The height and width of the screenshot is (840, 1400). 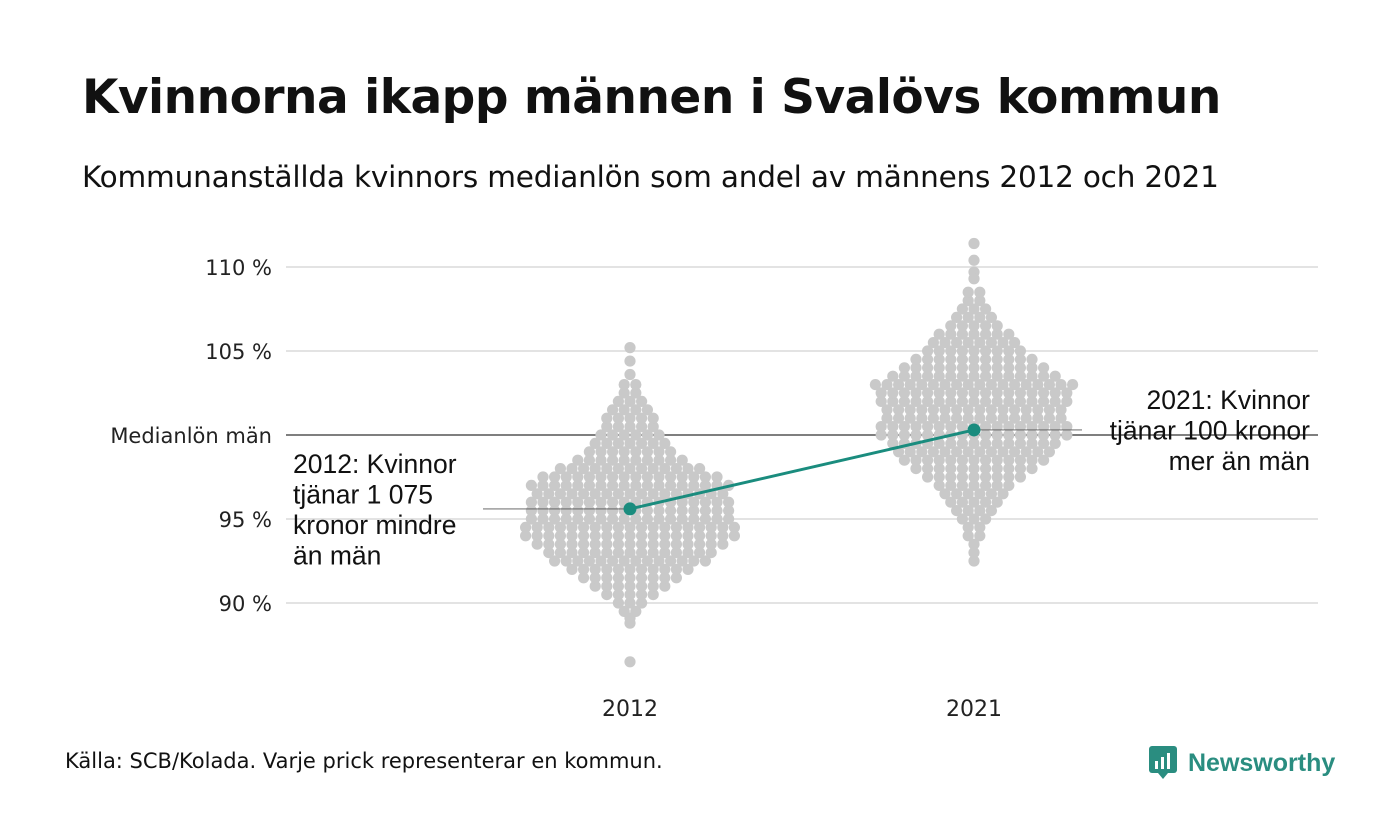 What do you see at coordinates (337, 556) in the screenshot?
I see `annotation-line: än män` at bounding box center [337, 556].